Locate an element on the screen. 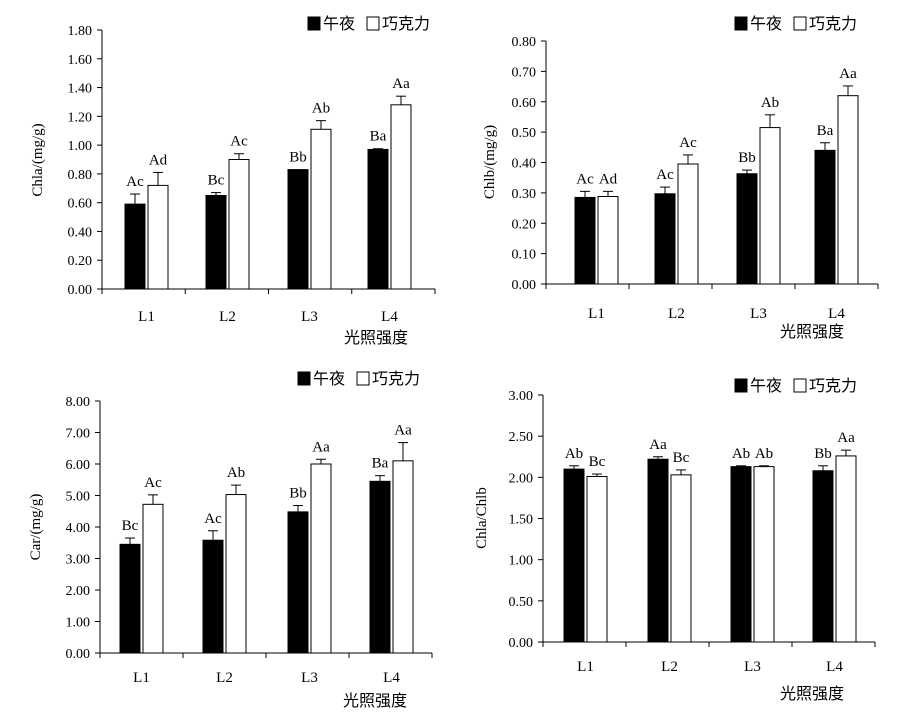 The height and width of the screenshot is (726, 910). y-tick-label: 4.00 is located at coordinates (78, 528).